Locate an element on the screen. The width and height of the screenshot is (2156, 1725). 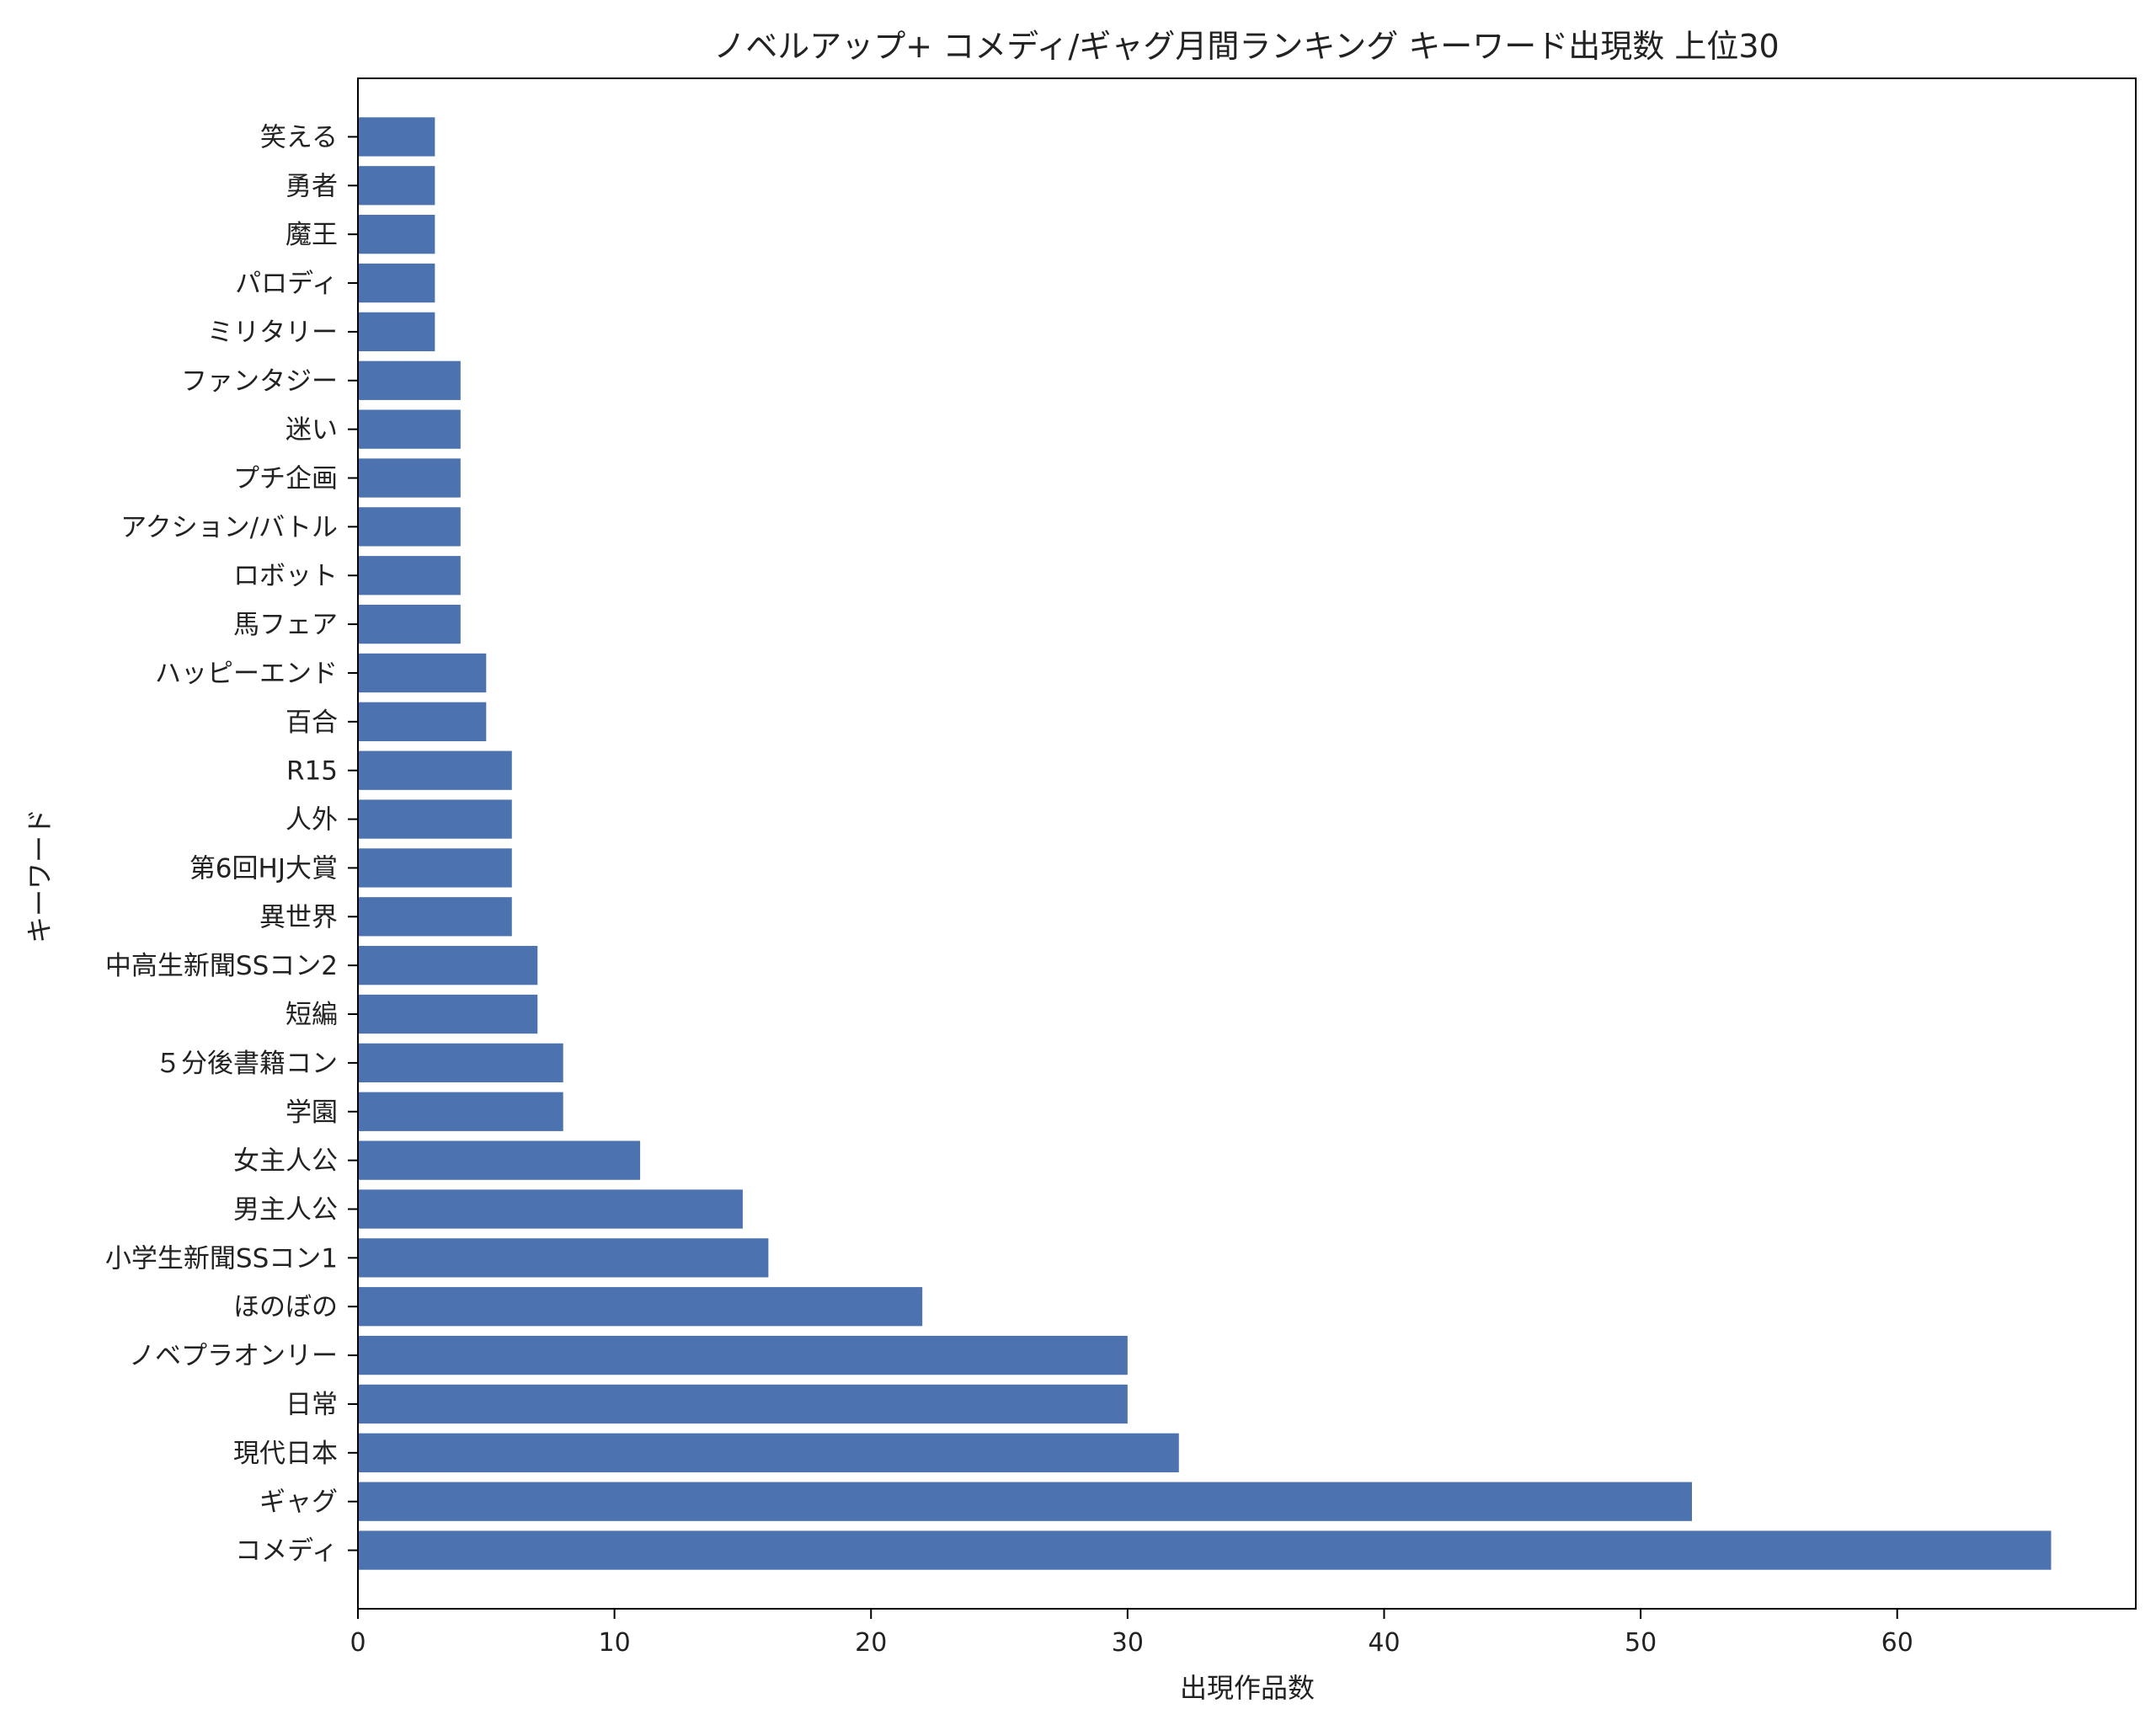
y-tick-label: プチ企画 is located at coordinates (285, 479).